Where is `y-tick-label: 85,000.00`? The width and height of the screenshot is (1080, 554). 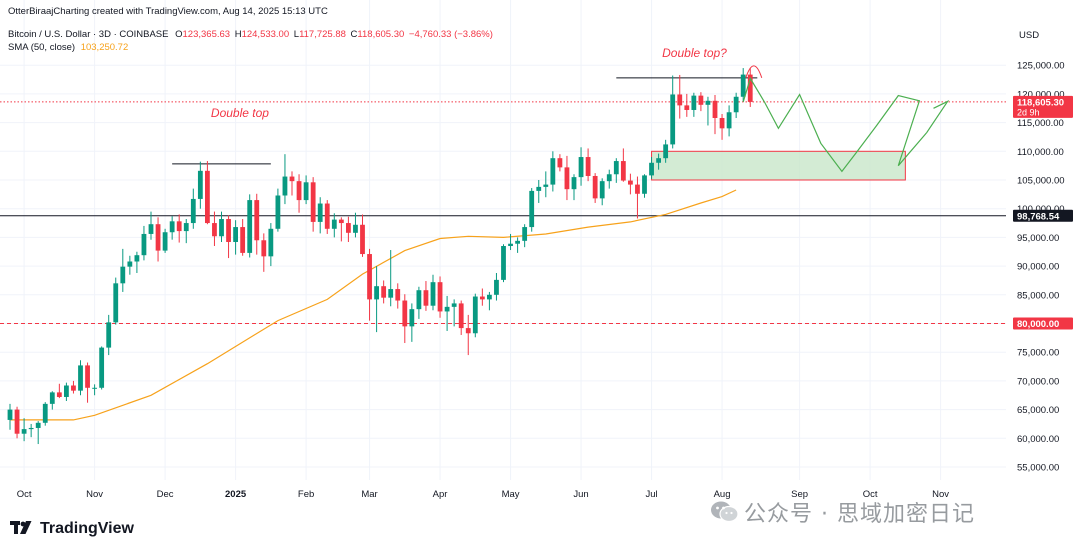
y-tick-label: 85,000.00 is located at coordinates (1038, 295).